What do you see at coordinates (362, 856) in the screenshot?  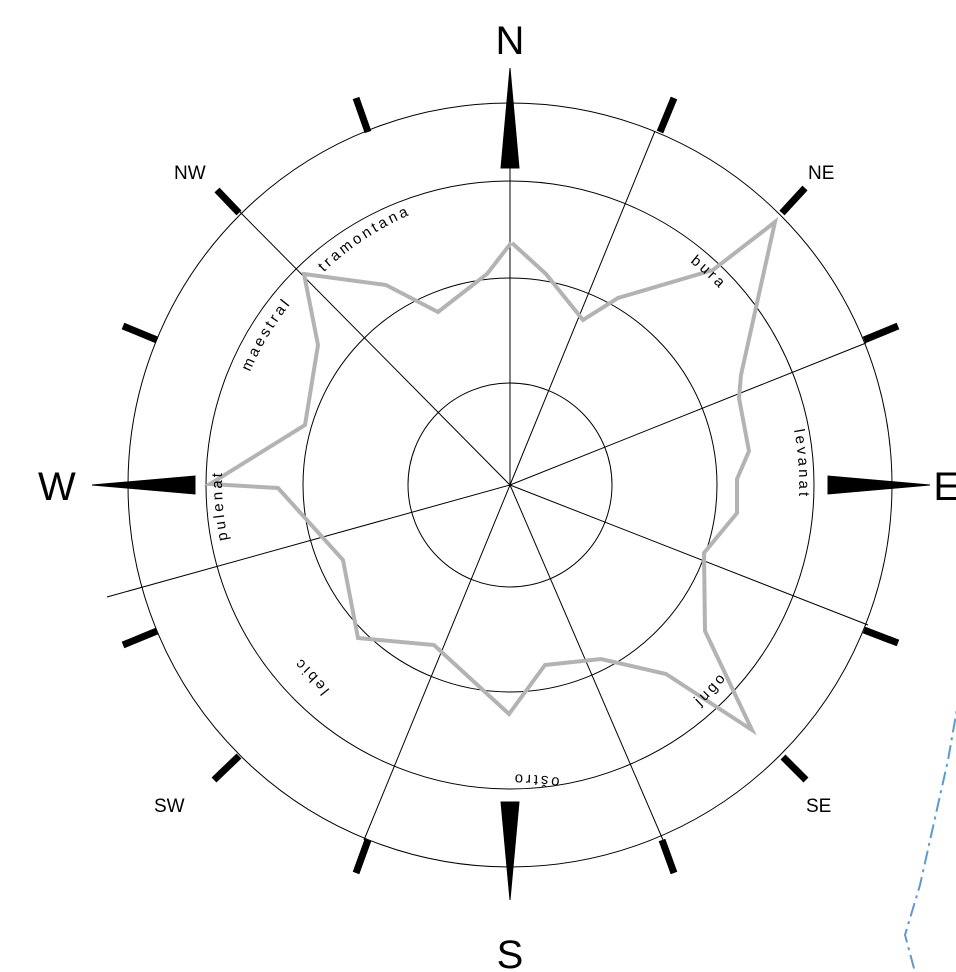 I see `tick-ssw` at bounding box center [362, 856].